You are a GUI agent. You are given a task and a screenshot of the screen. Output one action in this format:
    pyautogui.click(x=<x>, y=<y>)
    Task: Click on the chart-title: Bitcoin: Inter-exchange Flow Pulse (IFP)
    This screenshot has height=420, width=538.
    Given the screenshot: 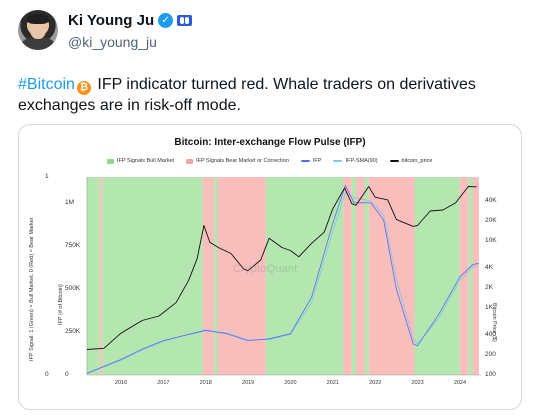 What is the action you would take?
    pyautogui.click(x=270, y=142)
    